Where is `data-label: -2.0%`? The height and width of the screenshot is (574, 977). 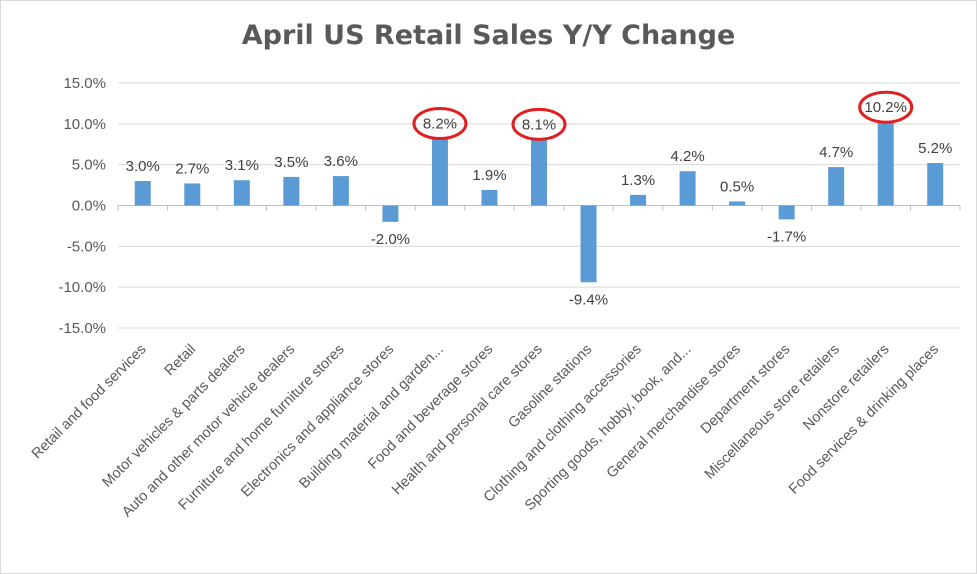 data-label: -2.0% is located at coordinates (390, 239).